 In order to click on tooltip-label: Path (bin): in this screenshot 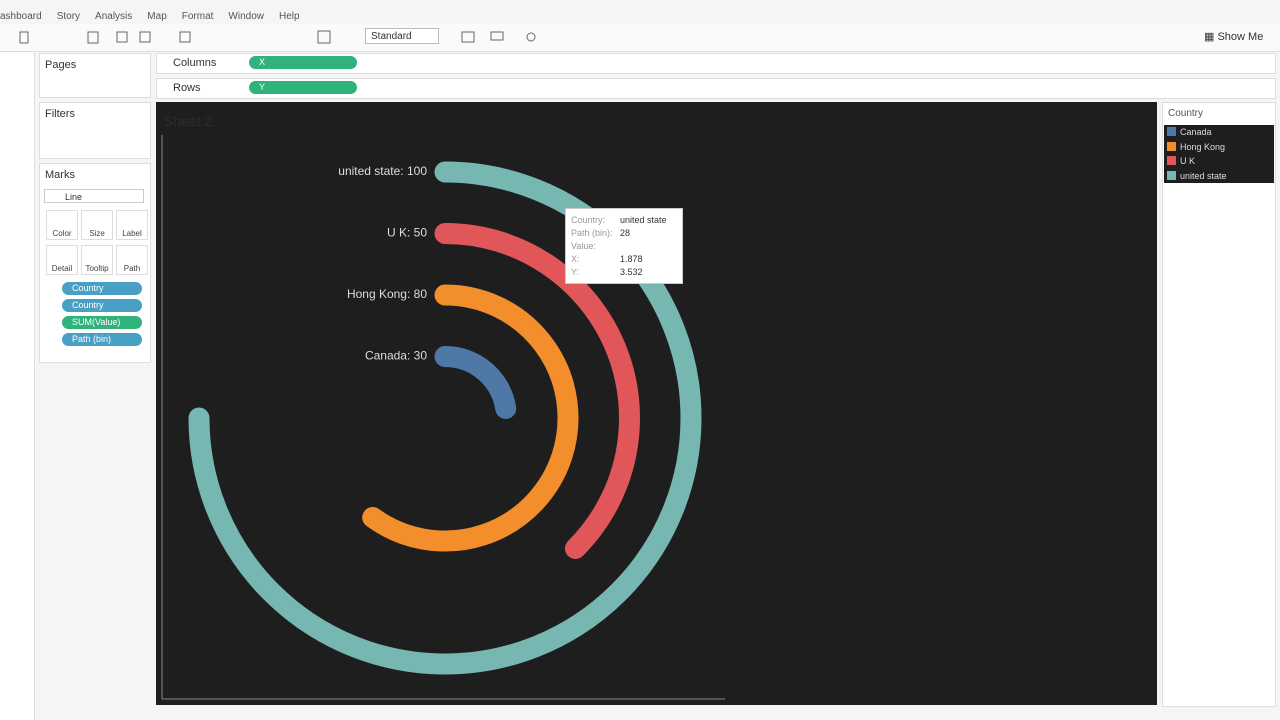, I will do `click(592, 233)`.